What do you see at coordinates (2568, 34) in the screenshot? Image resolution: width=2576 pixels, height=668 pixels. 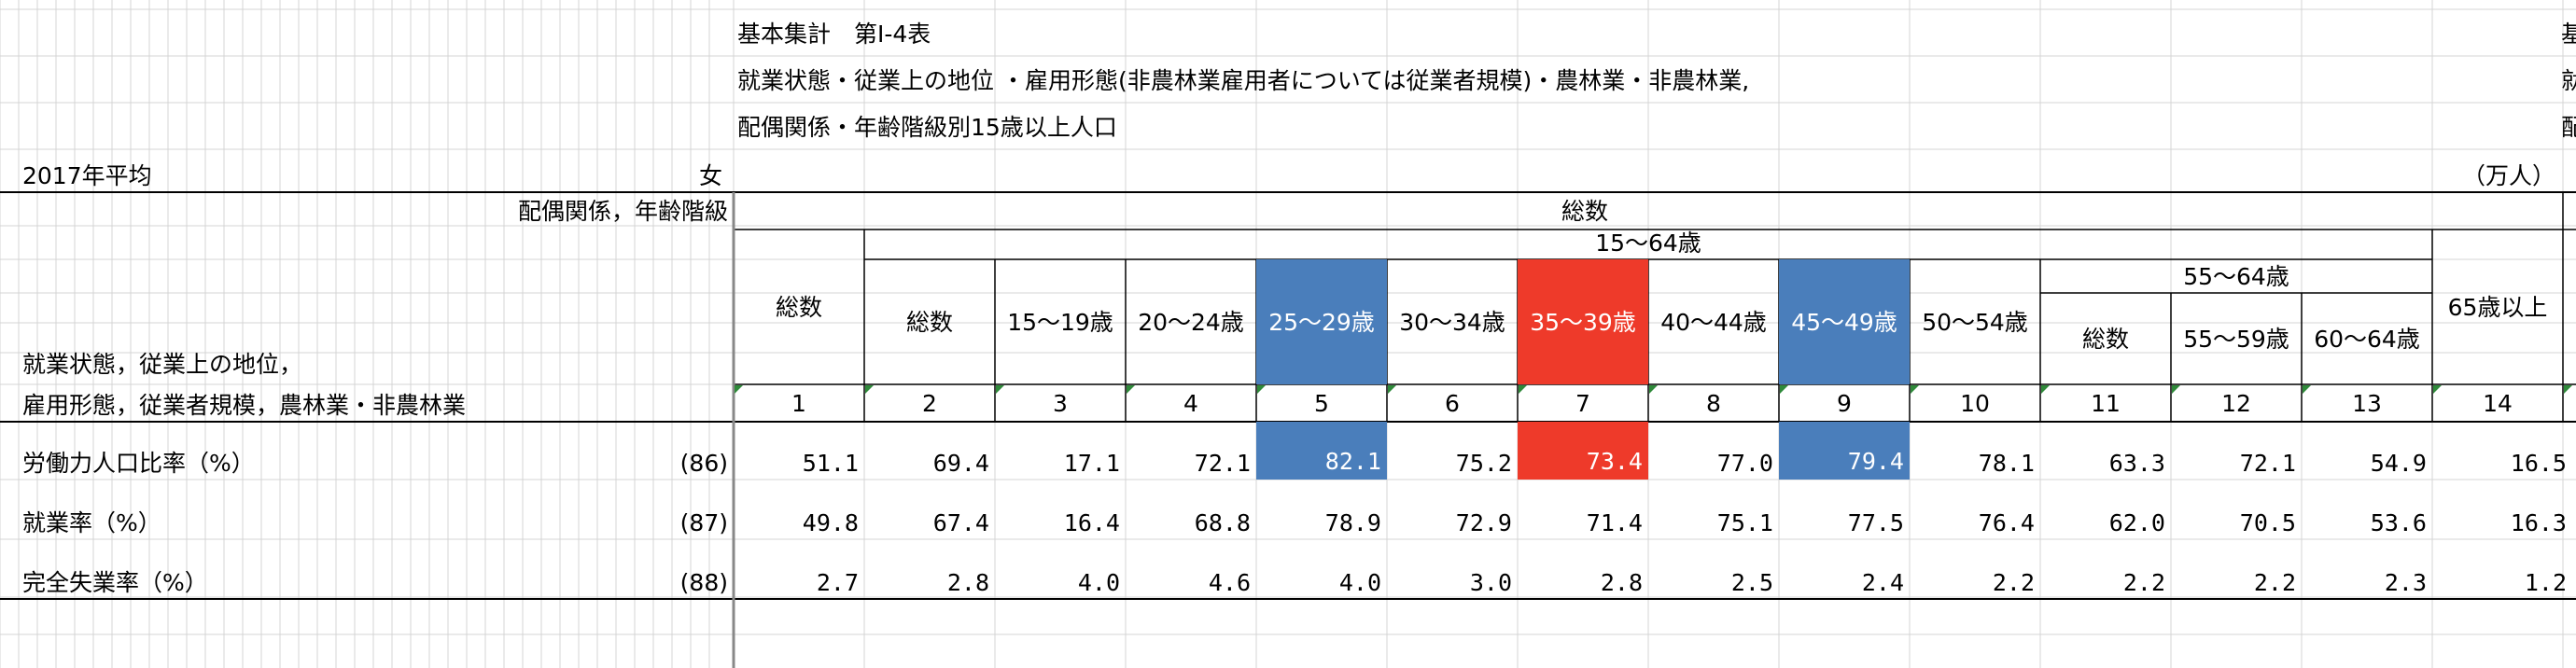 I see `cut-off-cell-1: 基` at bounding box center [2568, 34].